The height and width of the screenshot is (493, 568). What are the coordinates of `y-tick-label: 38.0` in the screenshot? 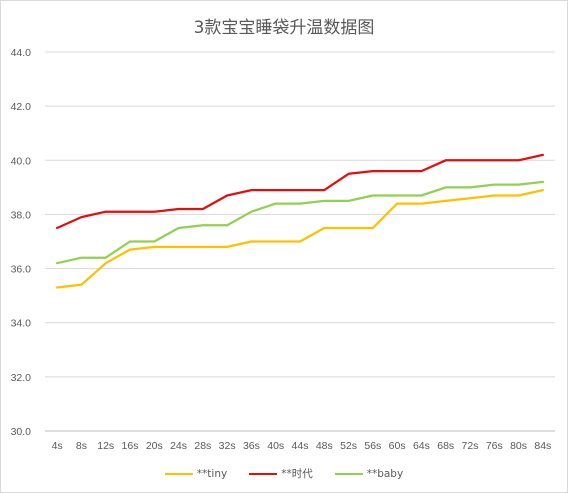 It's located at (21, 215).